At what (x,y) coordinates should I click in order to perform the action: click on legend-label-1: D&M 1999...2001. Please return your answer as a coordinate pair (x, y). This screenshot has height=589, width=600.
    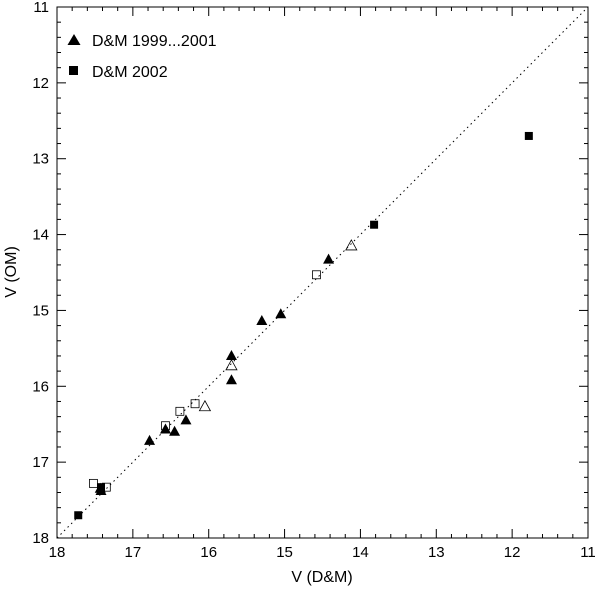
    Looking at the image, I should click on (154, 41).